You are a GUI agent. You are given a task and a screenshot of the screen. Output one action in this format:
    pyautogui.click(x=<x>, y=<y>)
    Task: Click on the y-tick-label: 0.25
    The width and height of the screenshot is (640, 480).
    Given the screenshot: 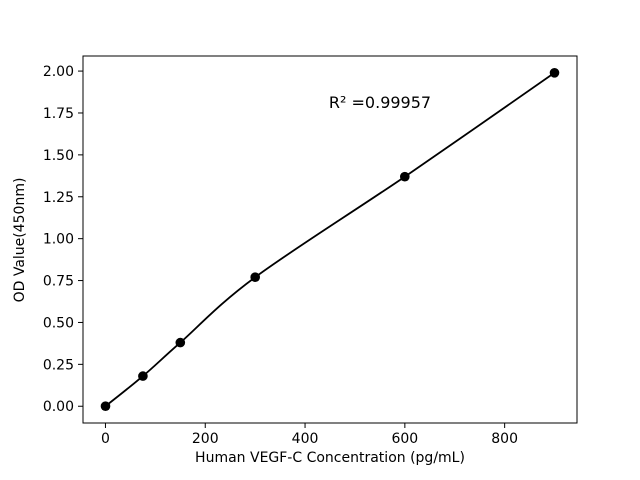 What is the action you would take?
    pyautogui.click(x=58, y=365)
    